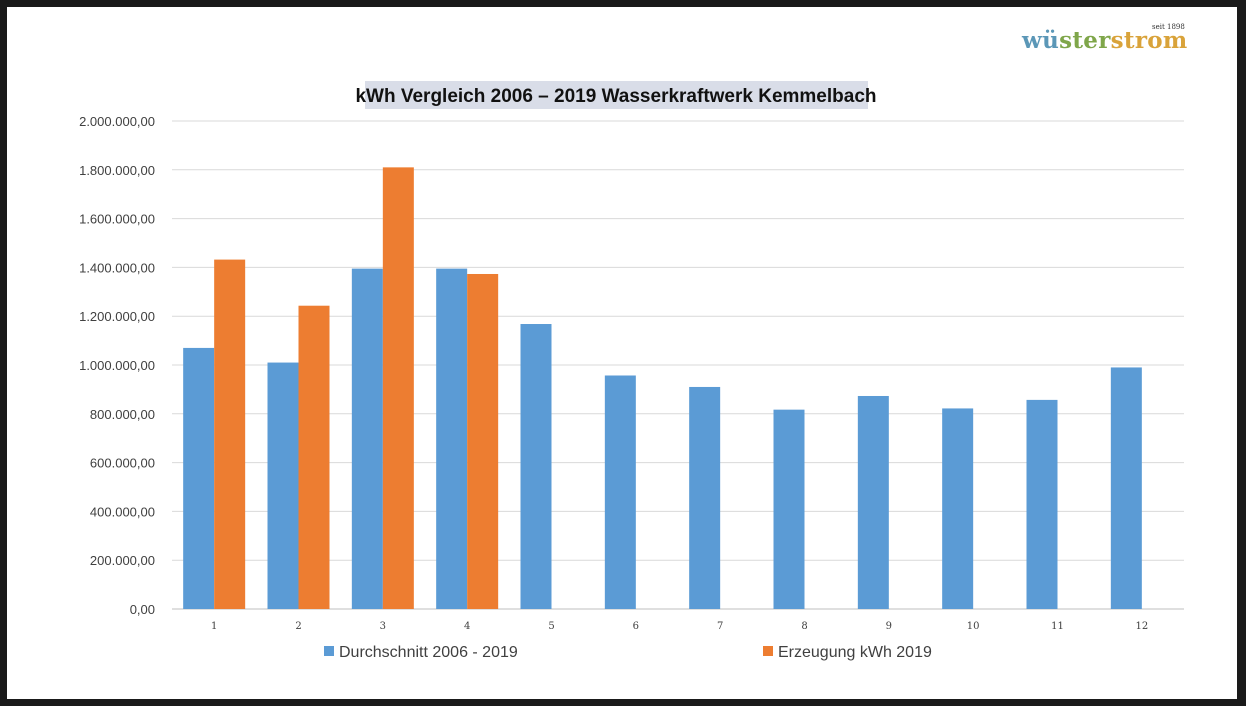 Image resolution: width=1246 pixels, height=706 pixels. I want to click on x-tick-label: 3, so click(383, 626).